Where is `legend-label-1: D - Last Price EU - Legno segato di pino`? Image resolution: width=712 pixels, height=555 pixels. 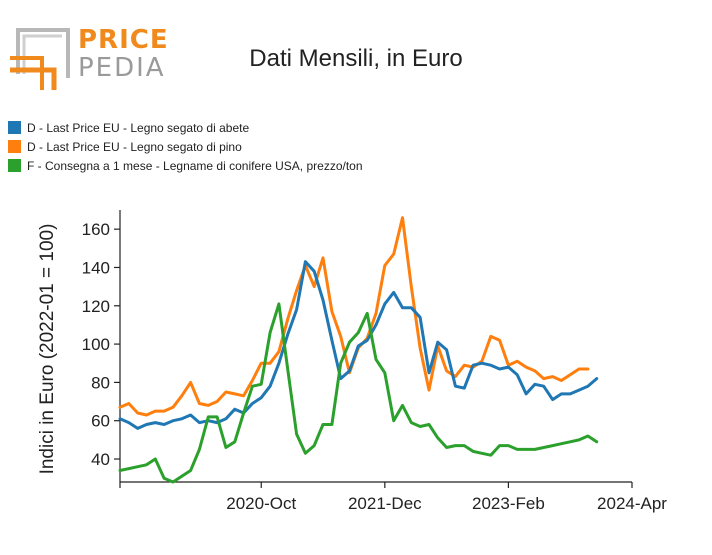
legend-label-1: D - Last Price EU - Legno segato di pino is located at coordinates (134, 147).